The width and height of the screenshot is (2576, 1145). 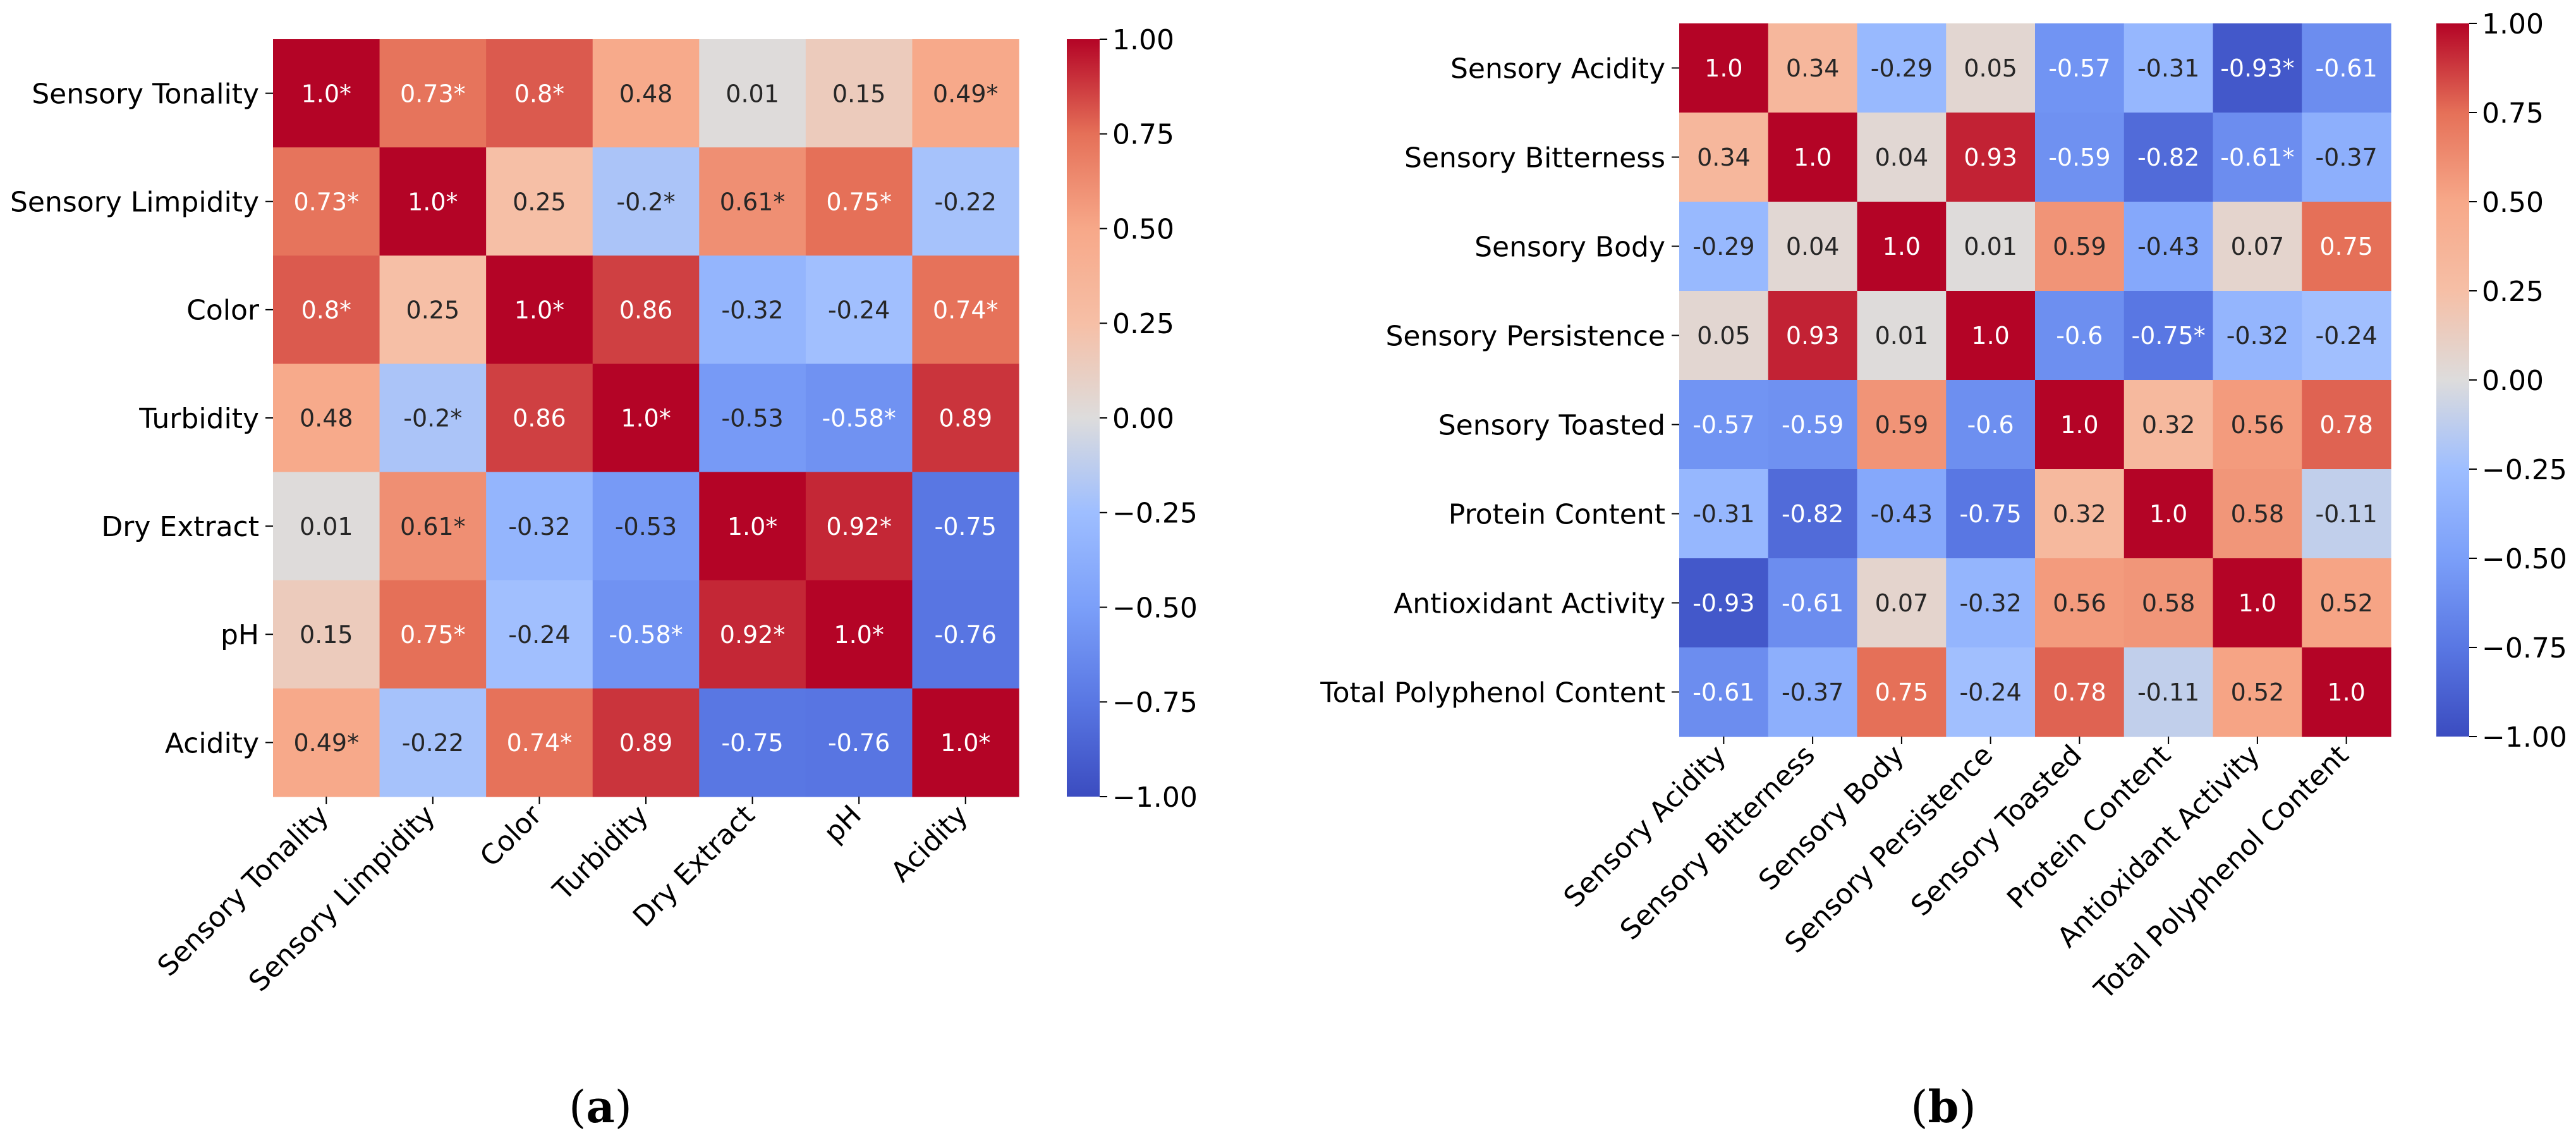 I want to click on heatmap-b-row-label-4: Sensory Toasted, so click(x=1552, y=425).